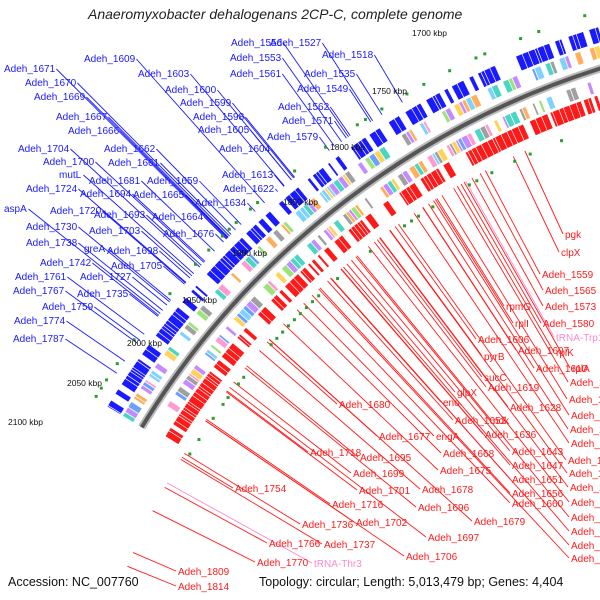 Image resolution: width=600 pixels, height=600 pixels. Describe the element at coordinates (189, 234) in the screenshot. I see `plus-gene-label: Adeh_1676` at that location.